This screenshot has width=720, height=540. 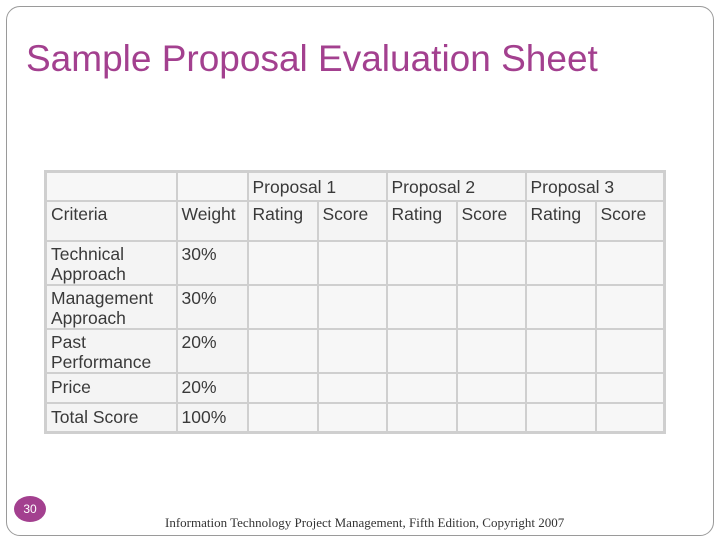 What do you see at coordinates (111, 417) in the screenshot?
I see `criteria-cell: Total Score` at bounding box center [111, 417].